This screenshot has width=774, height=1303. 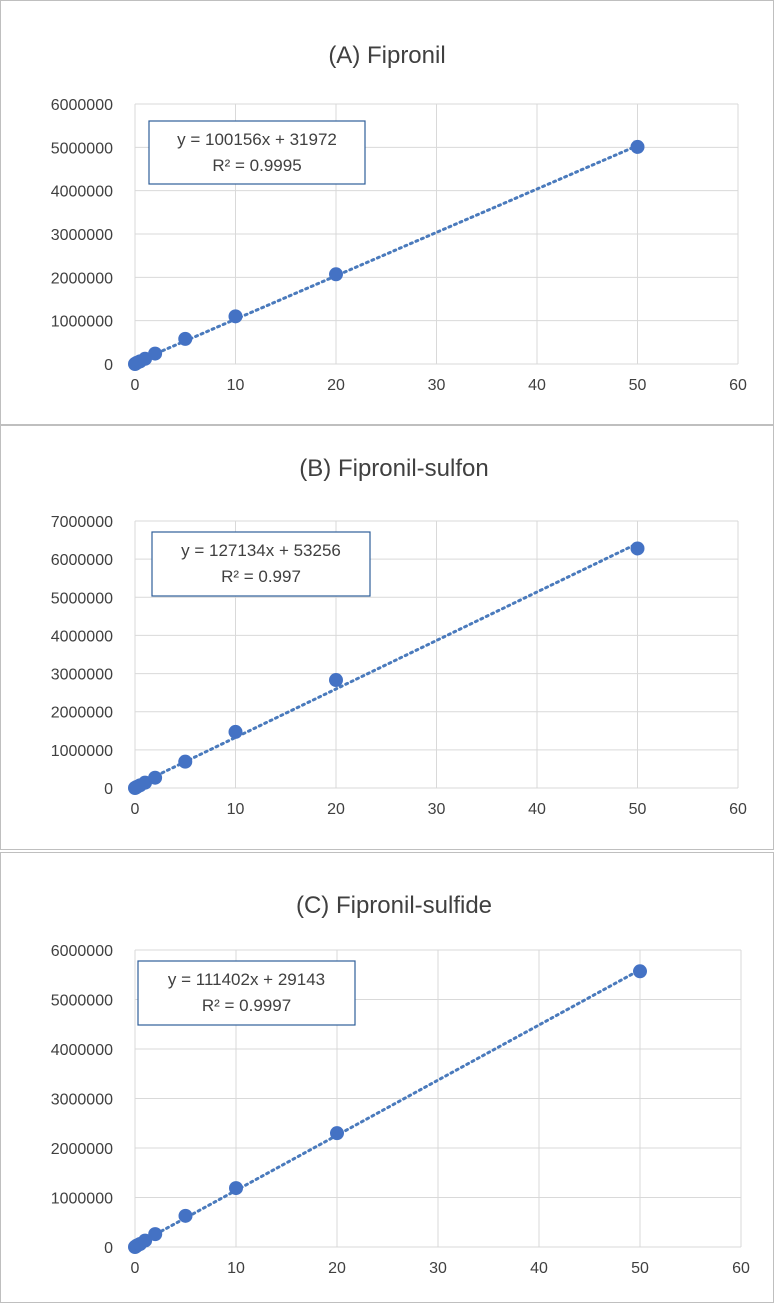 What do you see at coordinates (82, 522) in the screenshot?
I see `y-tick-label: 7000000` at bounding box center [82, 522].